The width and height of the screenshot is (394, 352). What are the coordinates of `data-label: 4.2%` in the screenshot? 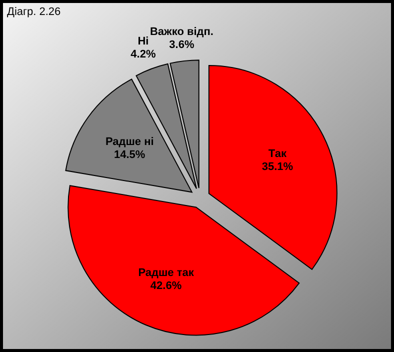 It's located at (143, 54).